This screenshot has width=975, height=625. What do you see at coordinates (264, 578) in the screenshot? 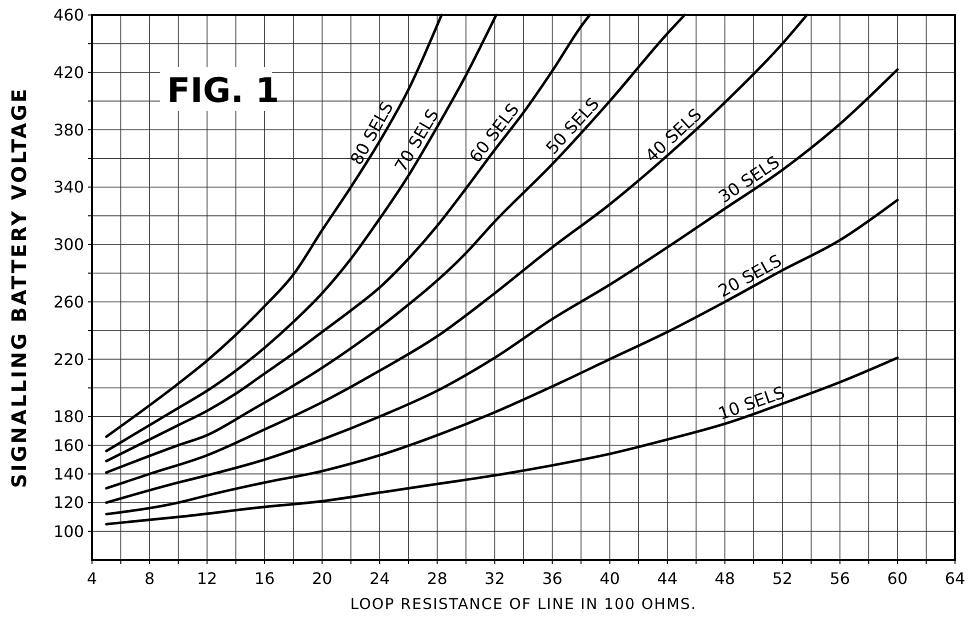
I see `x-tick-label: 16` at bounding box center [264, 578].